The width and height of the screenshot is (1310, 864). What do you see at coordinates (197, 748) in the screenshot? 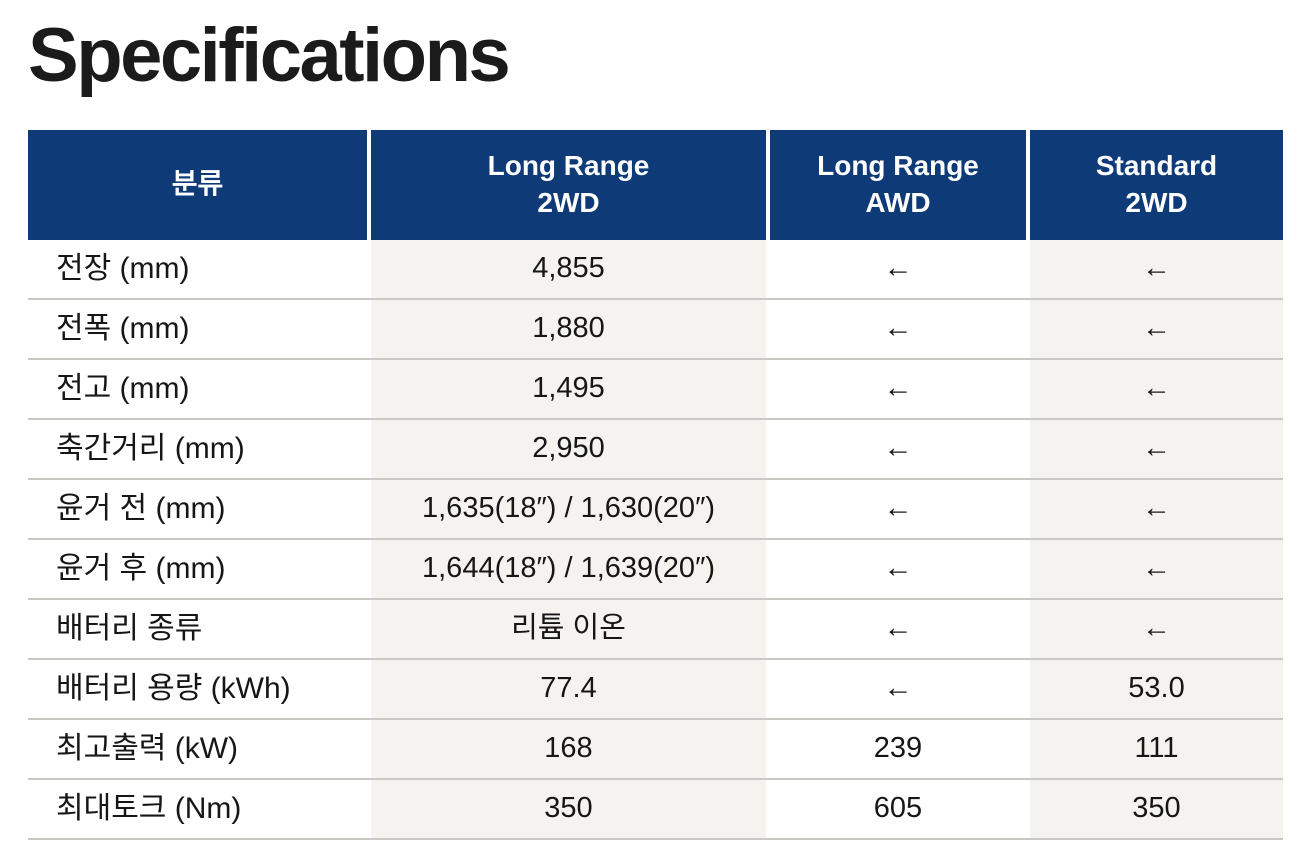
I see `row-label: 최고출력 (kW)` at bounding box center [197, 748].